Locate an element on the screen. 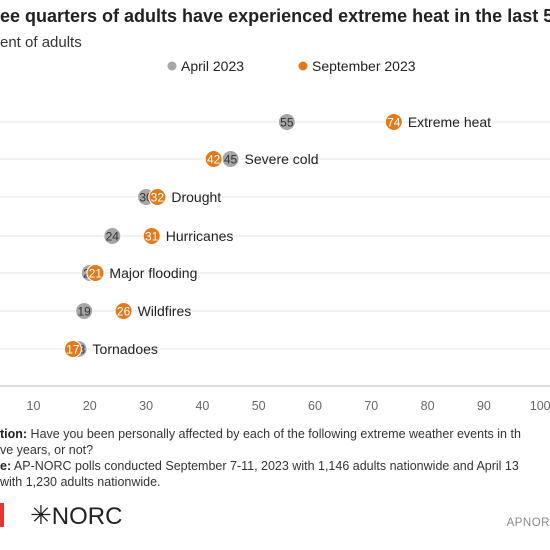  april-0-value-label: 55 is located at coordinates (287, 123).